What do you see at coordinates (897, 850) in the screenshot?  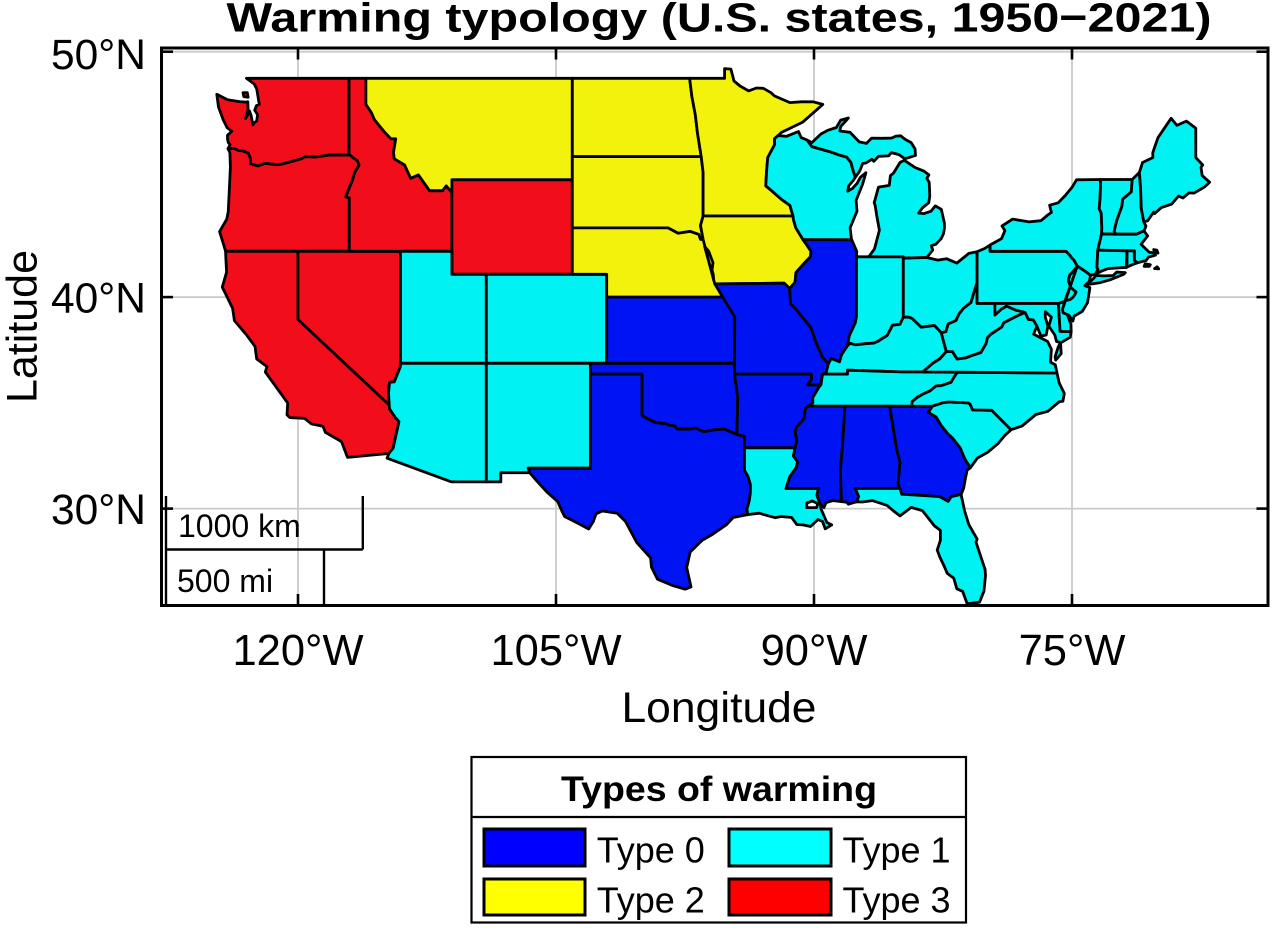 I see `svg-text: Type 1` at bounding box center [897, 850].